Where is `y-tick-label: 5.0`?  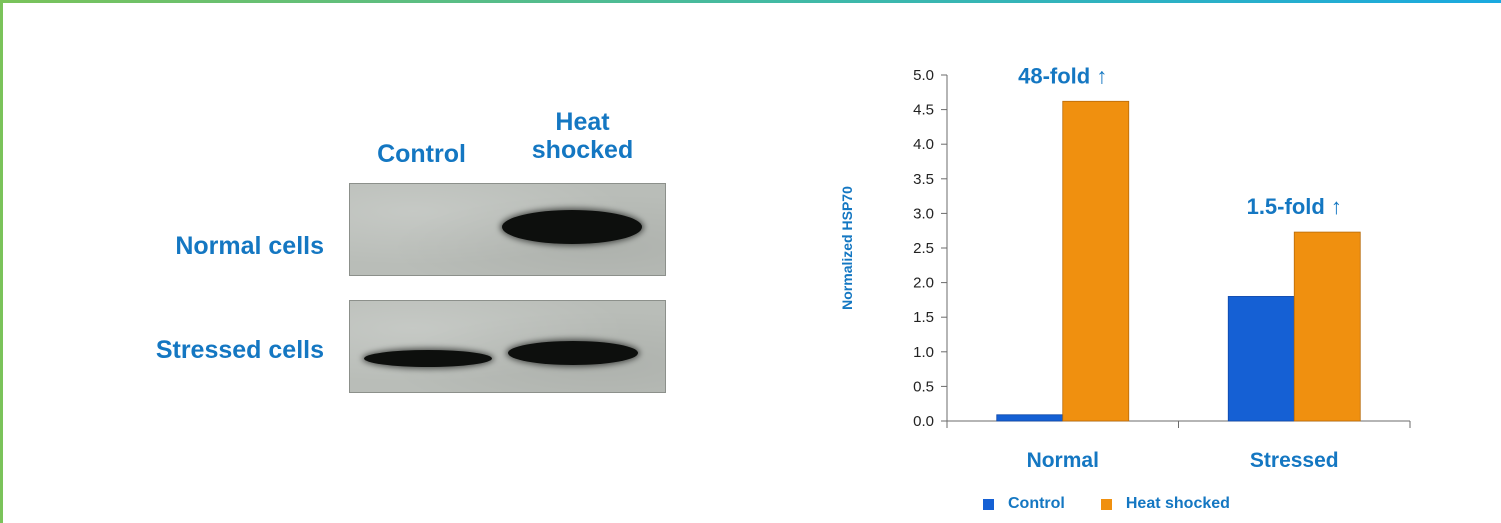
y-tick-label: 5.0 is located at coordinates (923, 75).